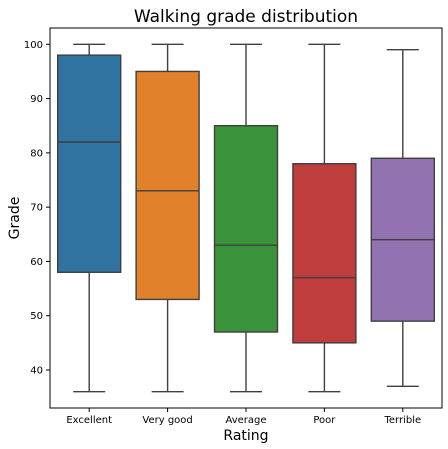 Image resolution: width=448 pixels, height=449 pixels. I want to click on y-tick-label: 60, so click(36, 262).